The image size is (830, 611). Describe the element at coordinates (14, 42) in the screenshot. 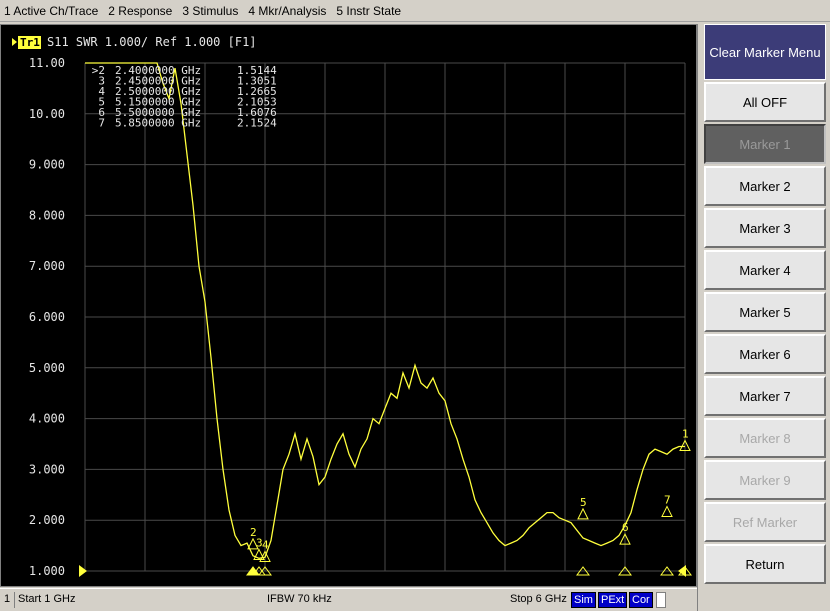

I see `active-trace-arrow` at that location.